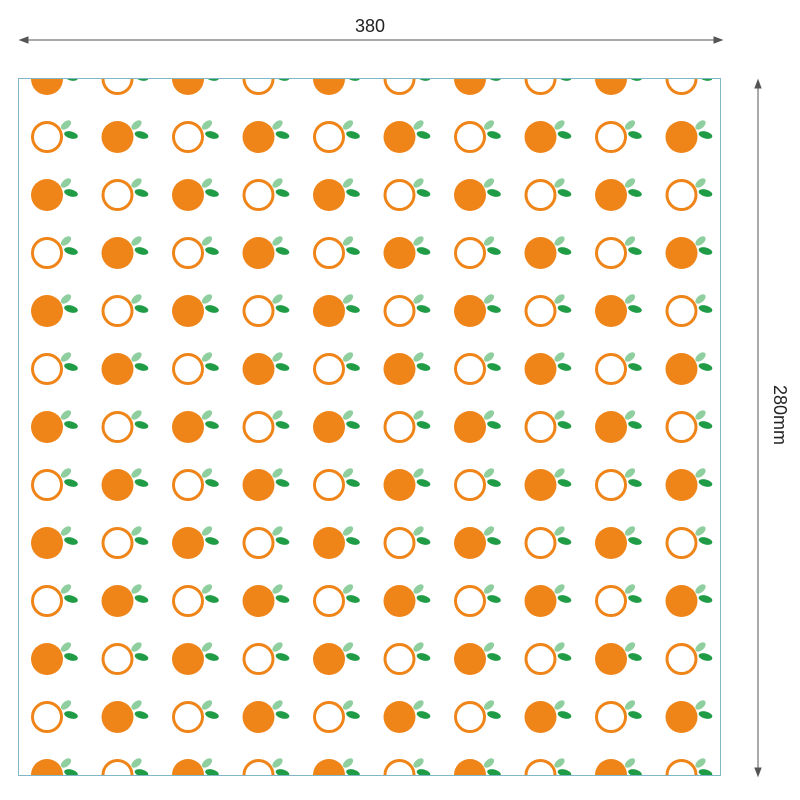  Describe the element at coordinates (23, 40) in the screenshot. I see `width-arrow-left-icon` at that location.